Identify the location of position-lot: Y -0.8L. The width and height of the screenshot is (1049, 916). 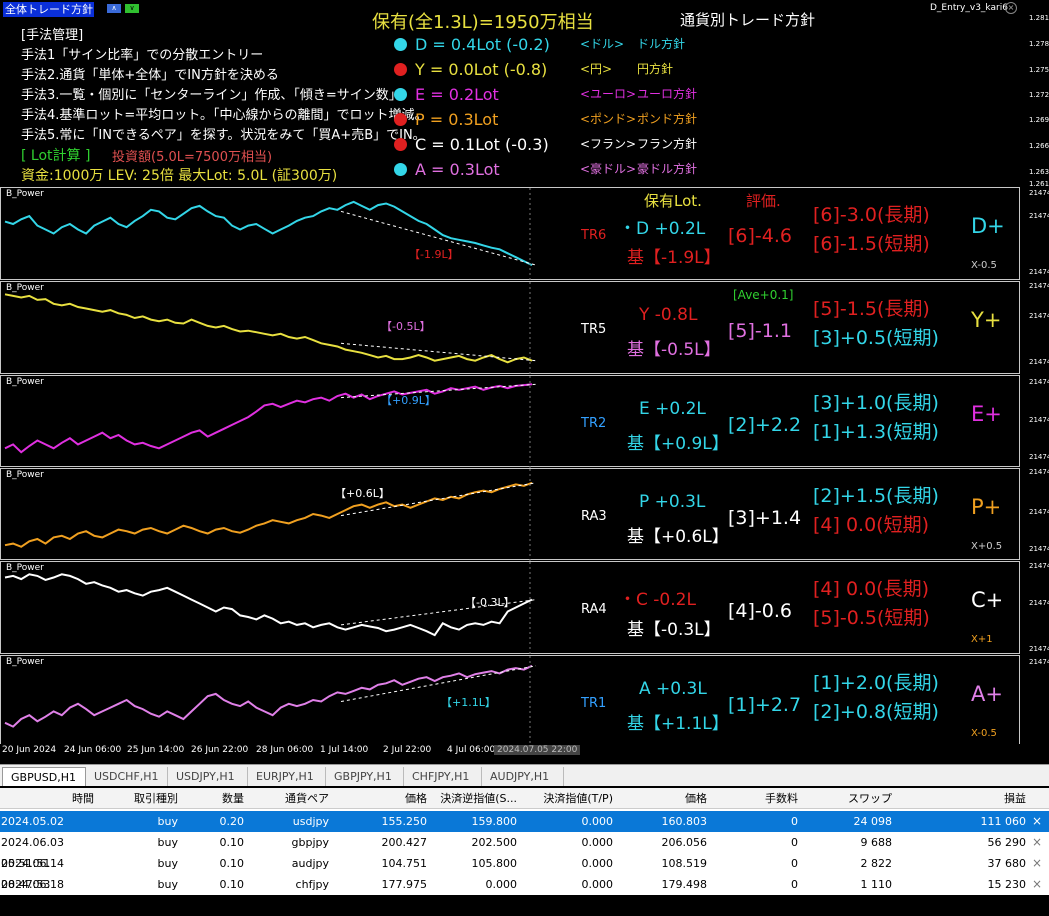
(668, 315).